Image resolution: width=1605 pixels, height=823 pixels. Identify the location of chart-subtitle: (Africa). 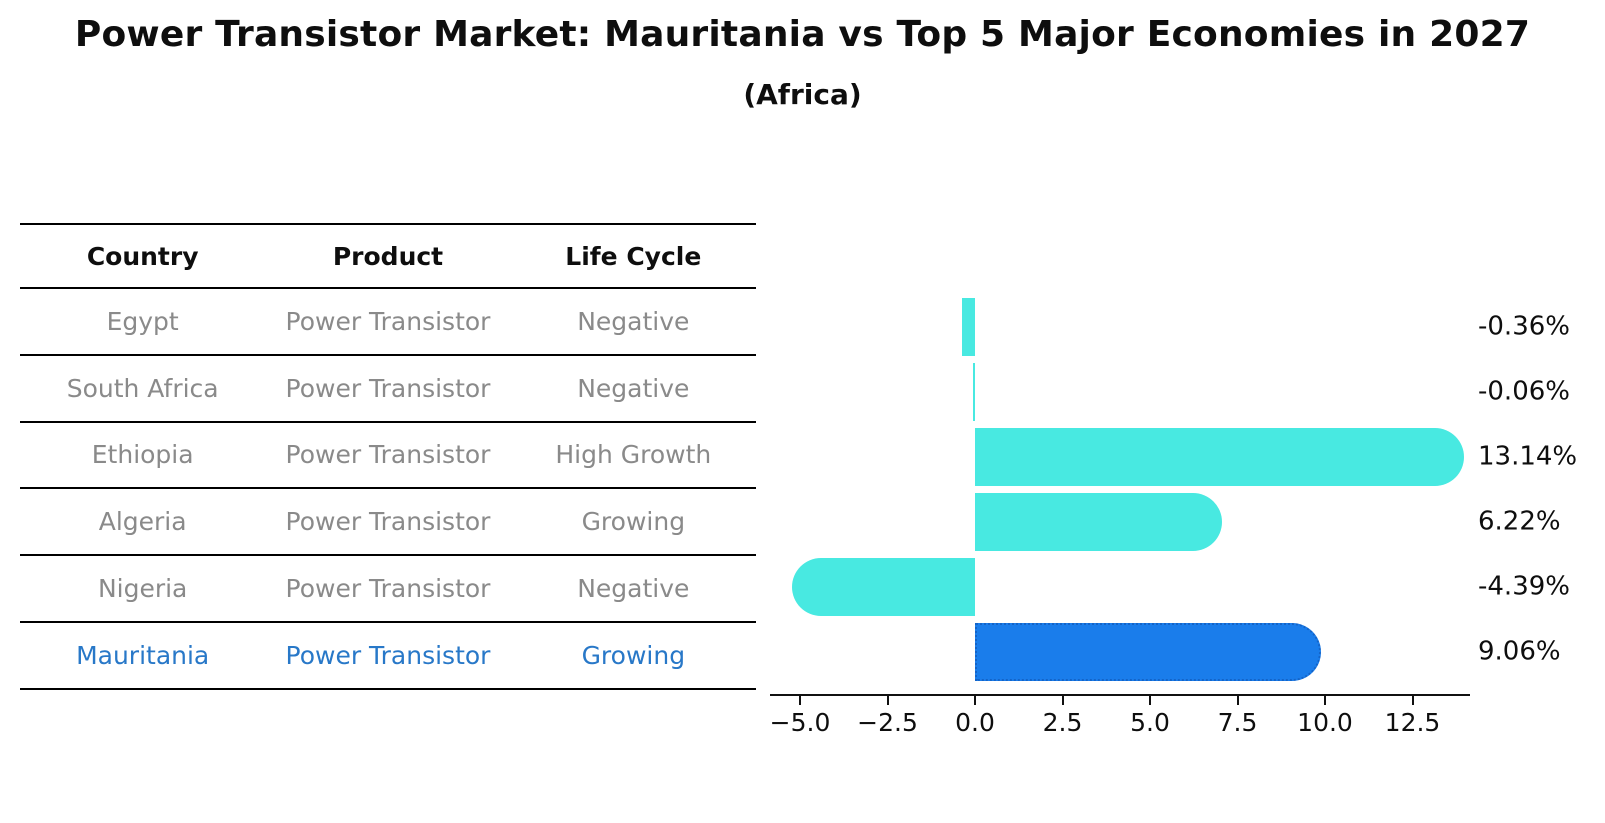
(802, 94).